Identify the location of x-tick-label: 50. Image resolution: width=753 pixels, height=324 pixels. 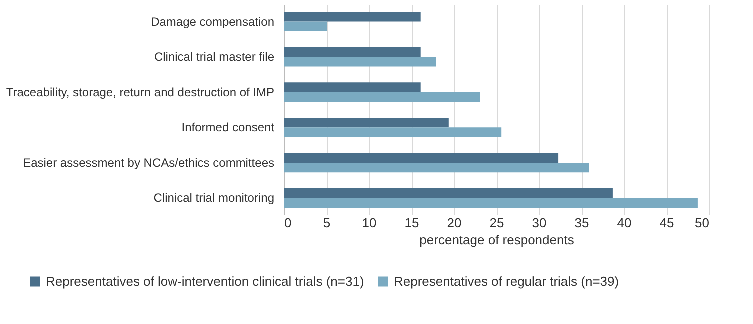
(702, 223).